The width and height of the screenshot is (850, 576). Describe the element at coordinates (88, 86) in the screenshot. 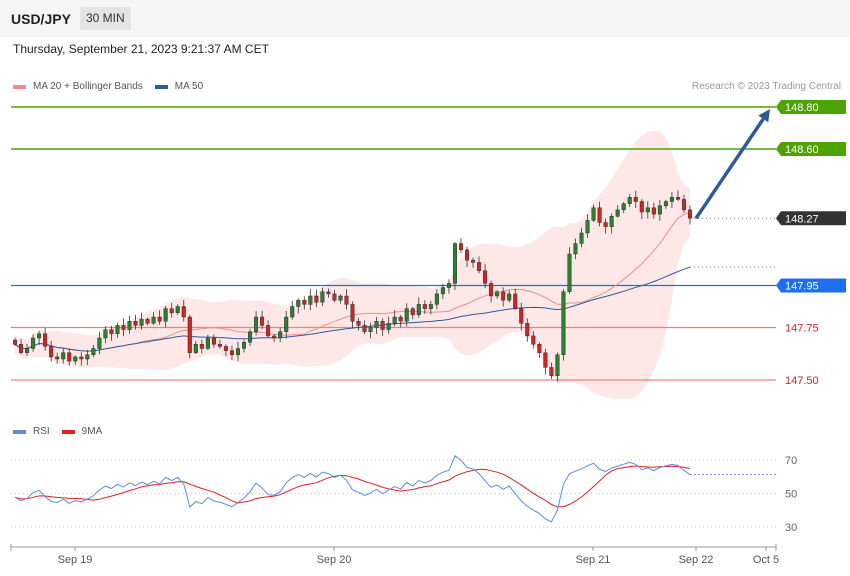

I see `legend-label-ma20: MA 20 + Bollinger Bands` at that location.